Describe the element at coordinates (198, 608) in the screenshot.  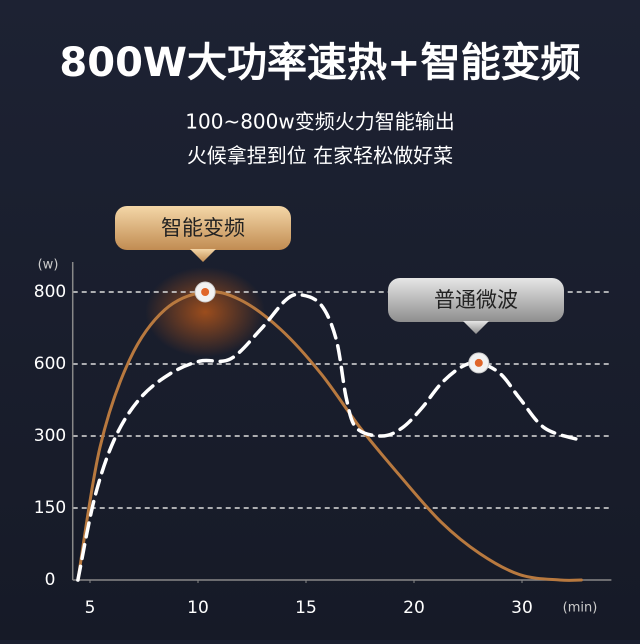
I see `x-tick-label: 10` at that location.